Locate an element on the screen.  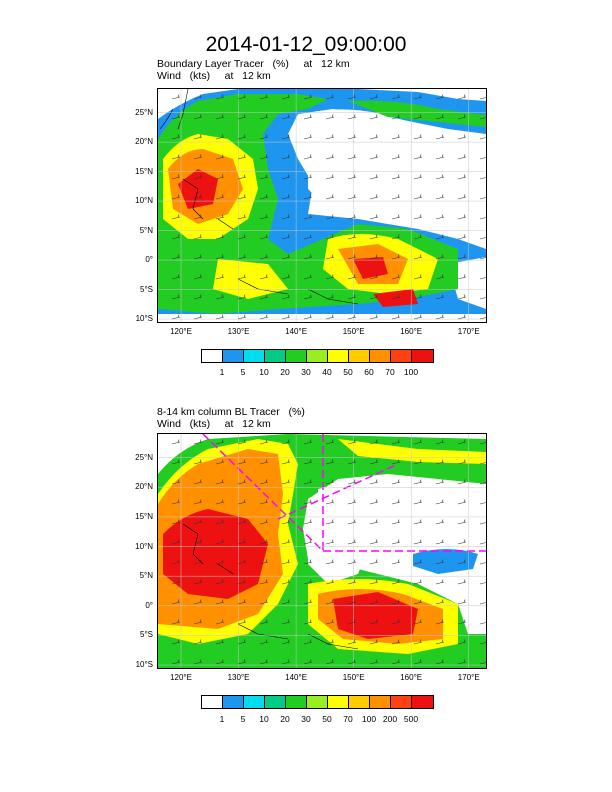
legend-label: 30 is located at coordinates (306, 372).